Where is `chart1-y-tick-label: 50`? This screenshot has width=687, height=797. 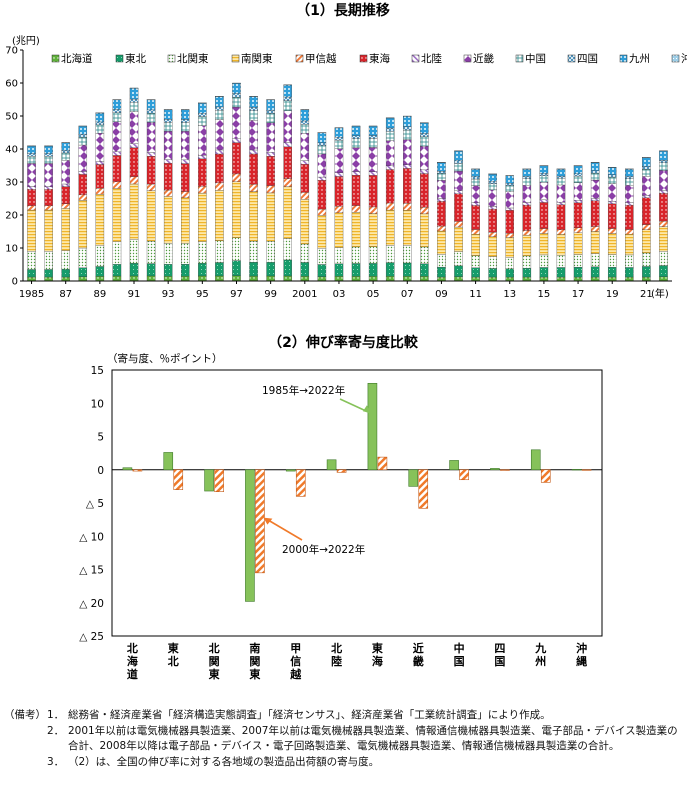
chart1-y-tick-label: 50 is located at coordinates (11, 117).